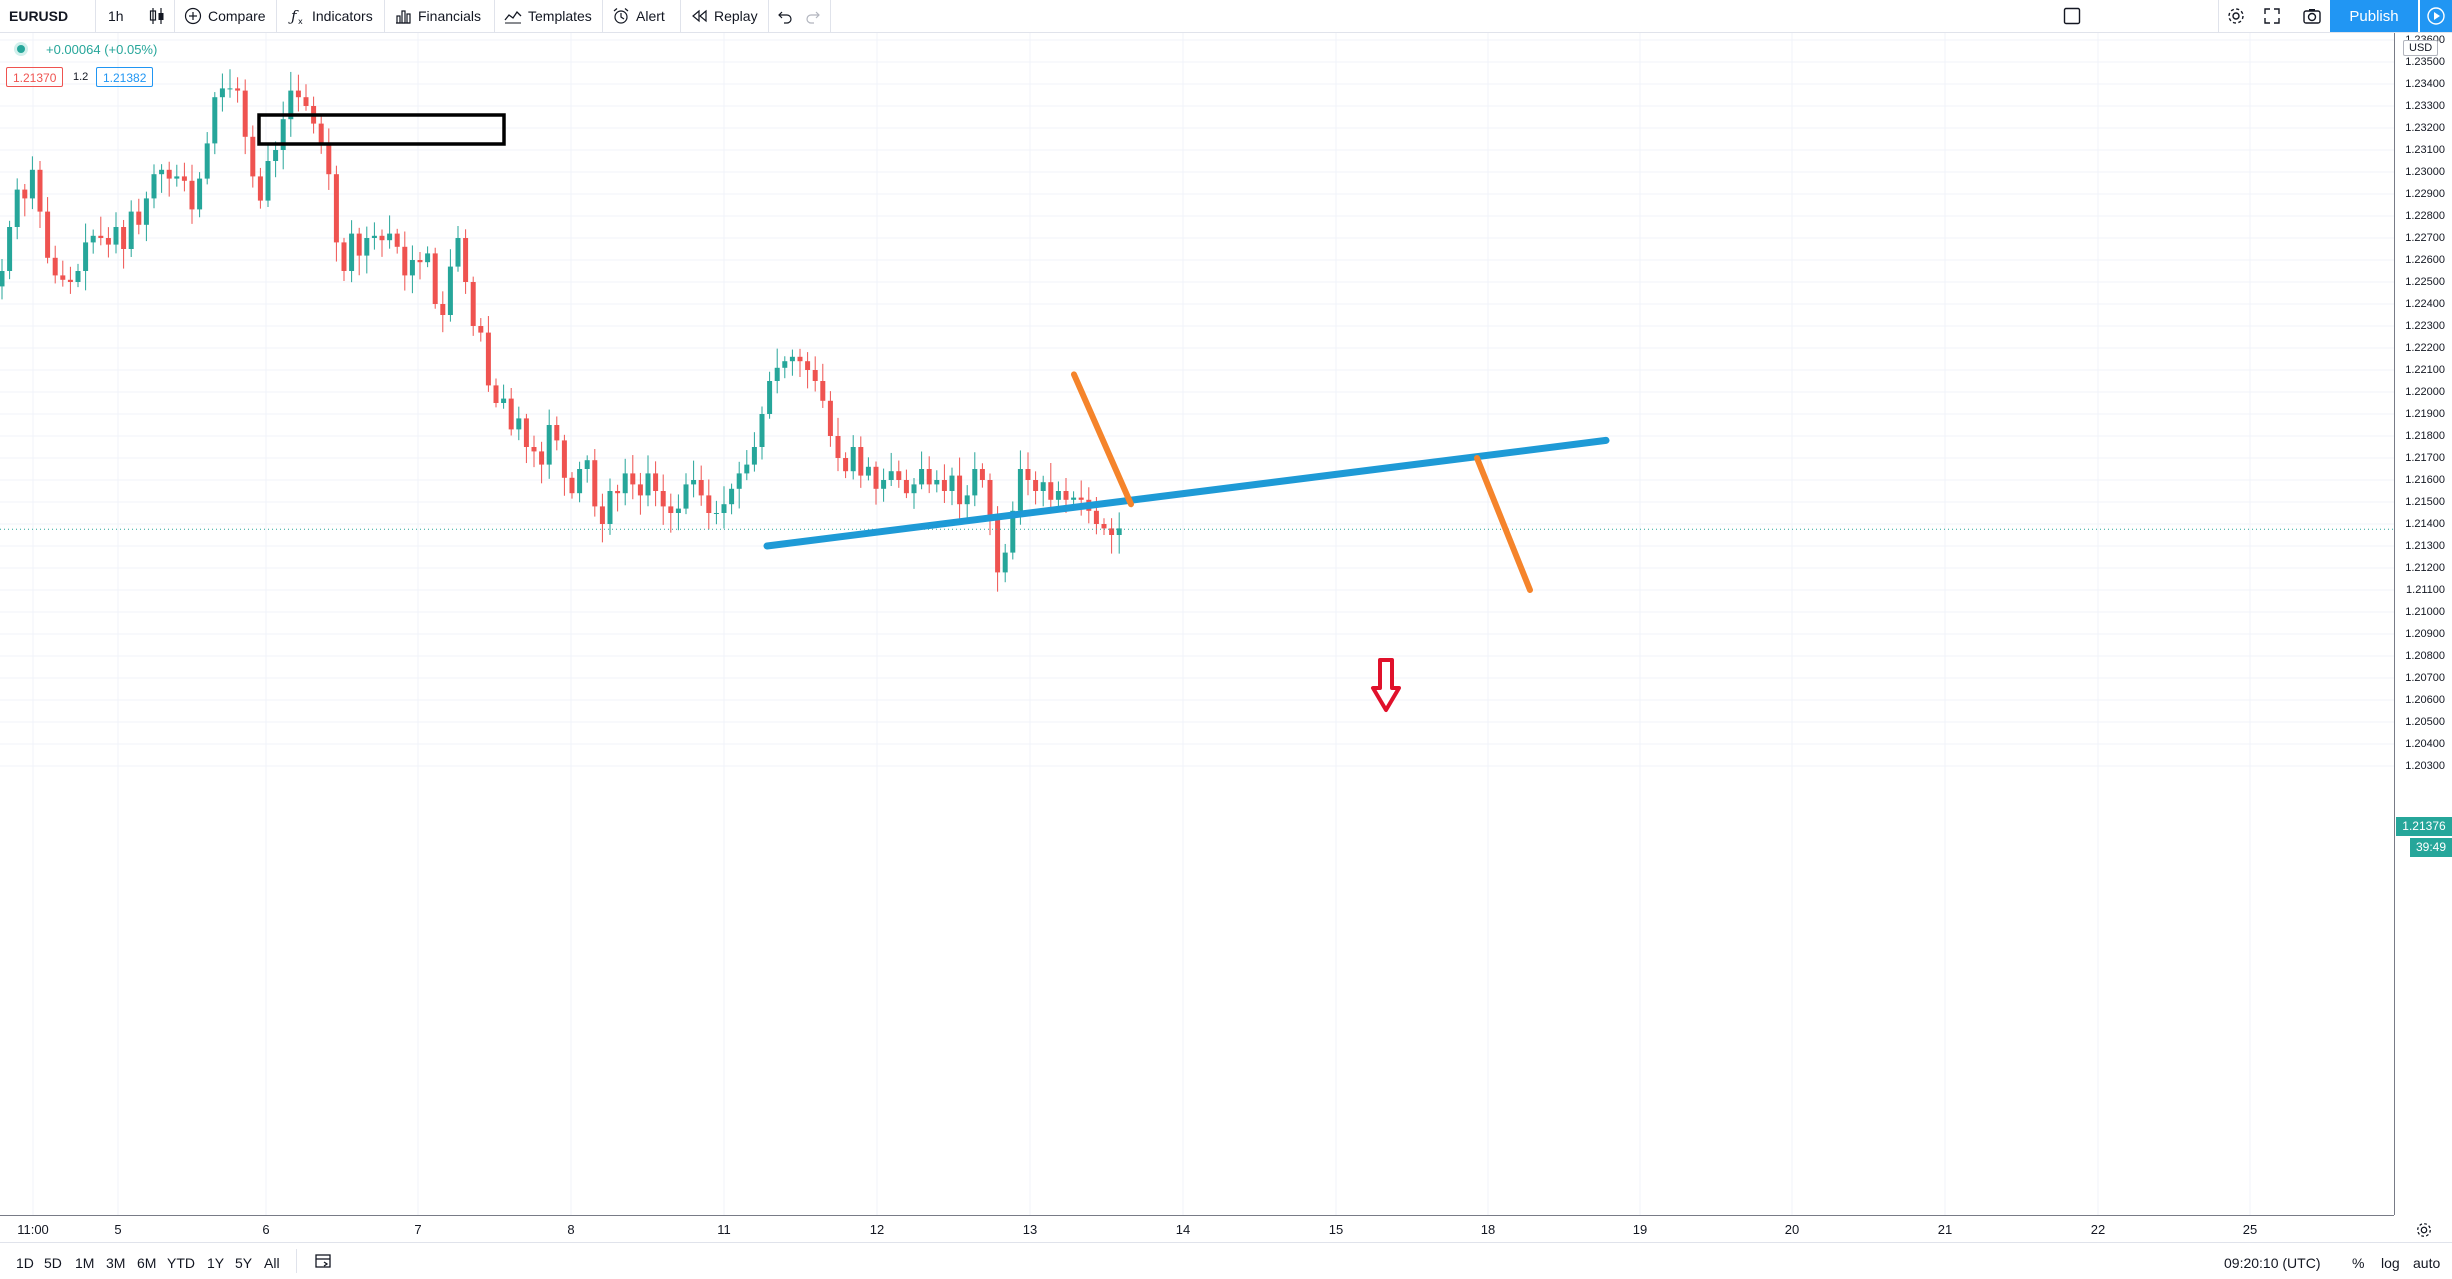 Image resolution: width=2452 pixels, height=1279 pixels. I want to click on time-tick-label: 7, so click(418, 1229).